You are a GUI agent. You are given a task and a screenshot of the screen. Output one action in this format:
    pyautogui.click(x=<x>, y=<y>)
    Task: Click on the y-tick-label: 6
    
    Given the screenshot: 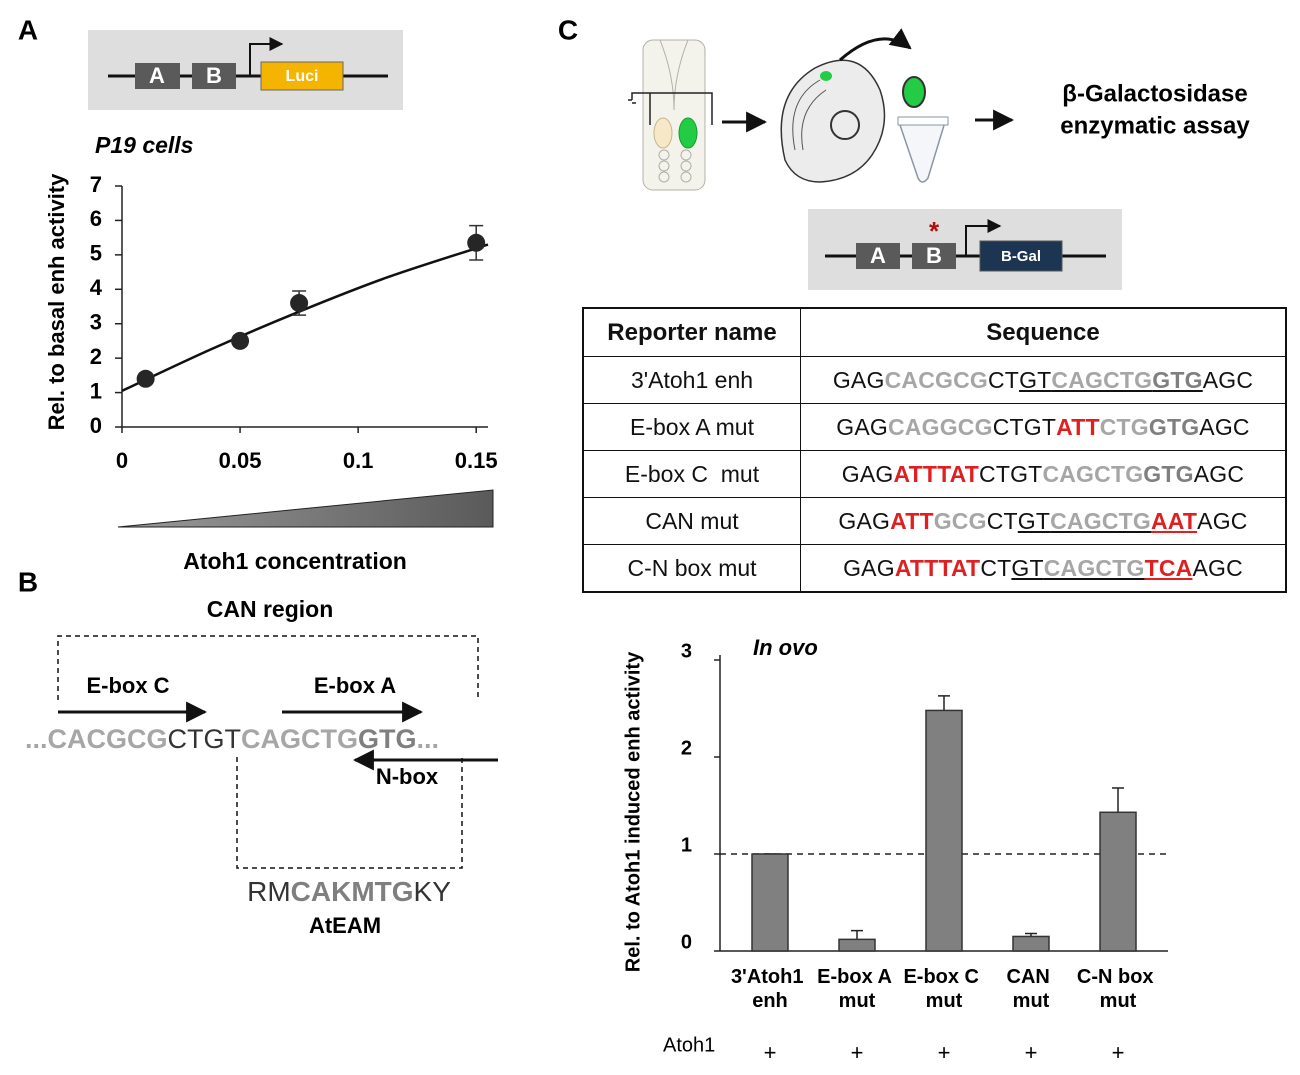 What is the action you would take?
    pyautogui.click(x=96, y=218)
    